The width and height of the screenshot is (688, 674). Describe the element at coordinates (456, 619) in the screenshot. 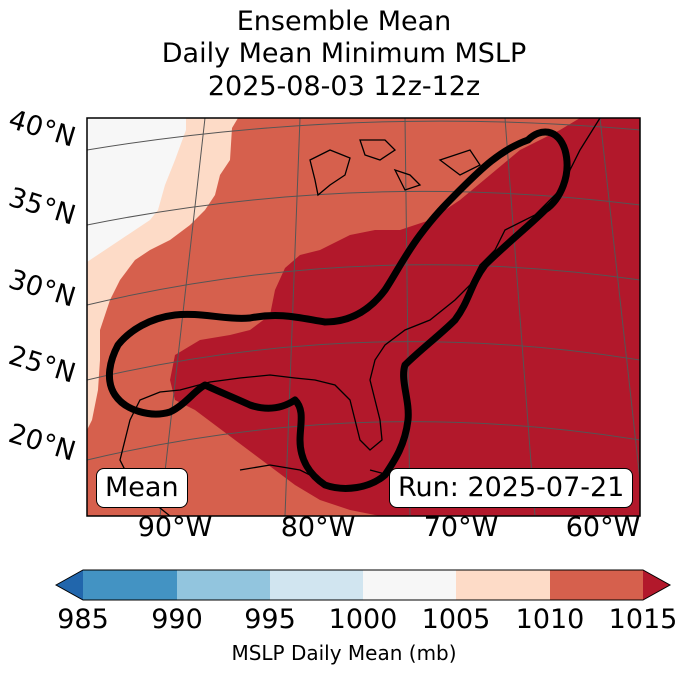

I see `cbar-tick-1005: 1005` at that location.